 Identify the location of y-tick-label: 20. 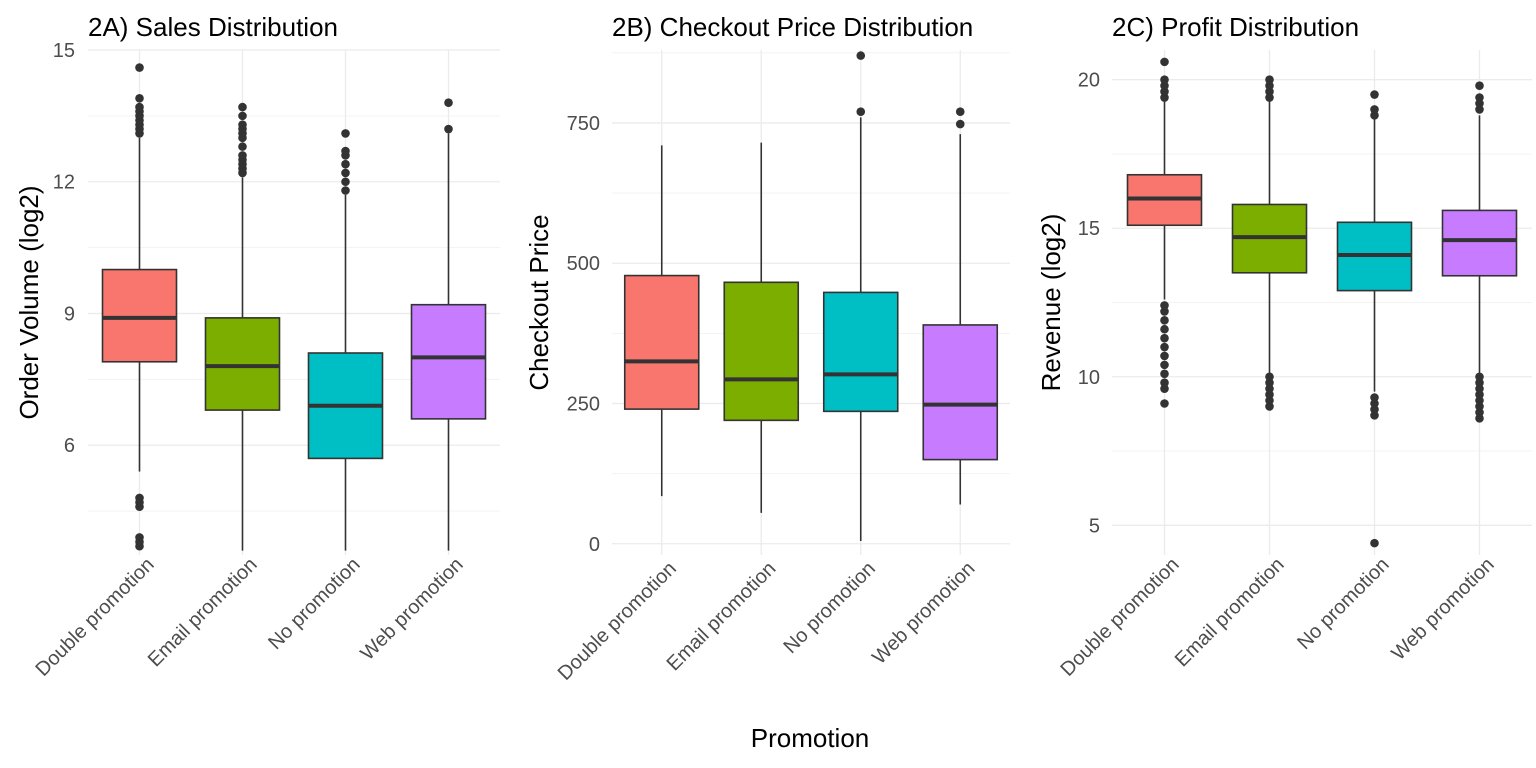
(1089, 81).